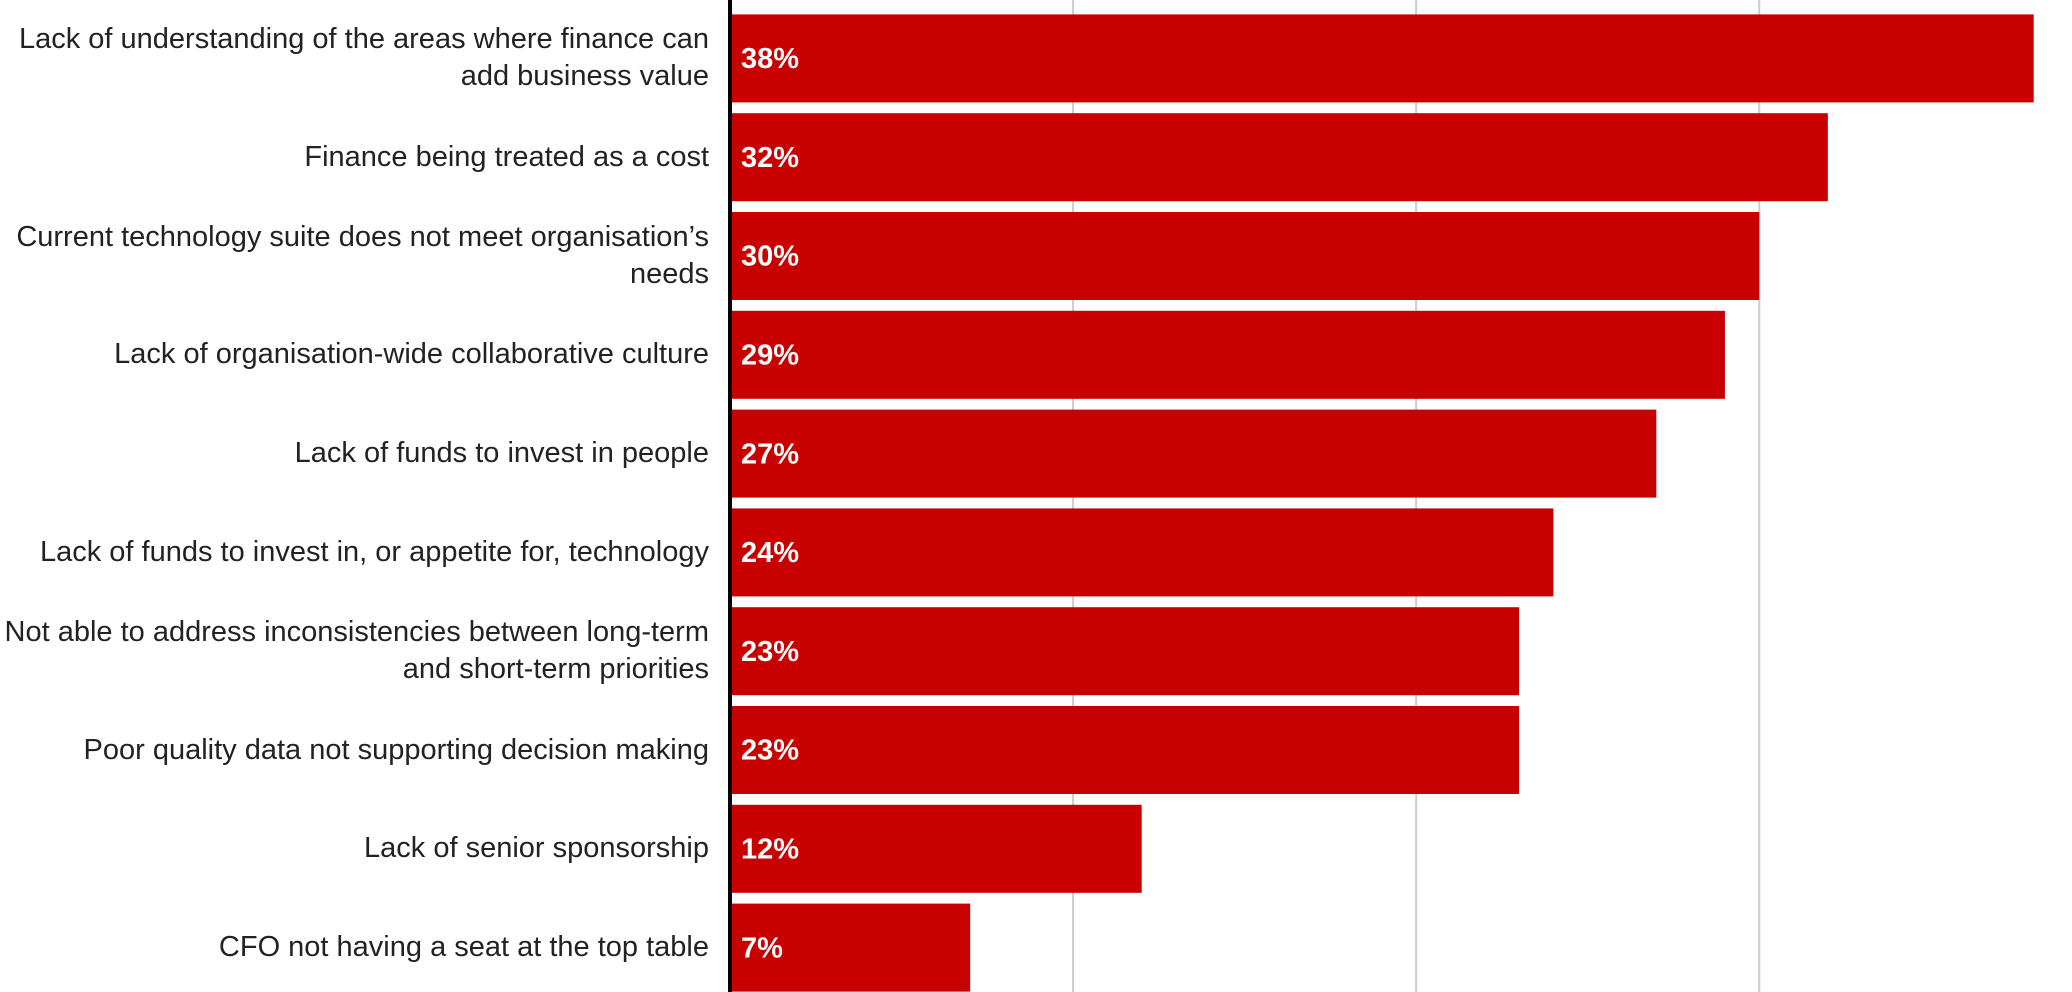 The height and width of the screenshot is (992, 2072). I want to click on category-label: CFO not having a seat at the top table, so click(463, 947).